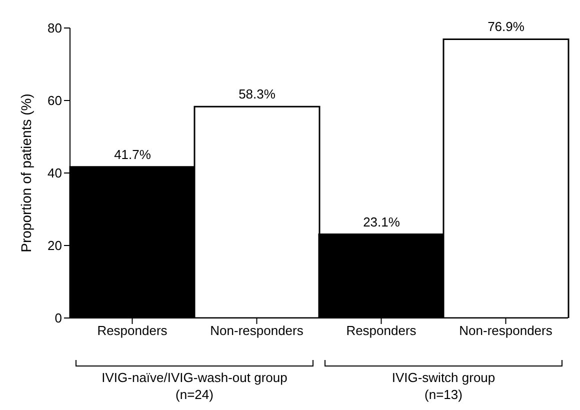  What do you see at coordinates (58, 318) in the screenshot?
I see `y-tick-label: 0` at bounding box center [58, 318].